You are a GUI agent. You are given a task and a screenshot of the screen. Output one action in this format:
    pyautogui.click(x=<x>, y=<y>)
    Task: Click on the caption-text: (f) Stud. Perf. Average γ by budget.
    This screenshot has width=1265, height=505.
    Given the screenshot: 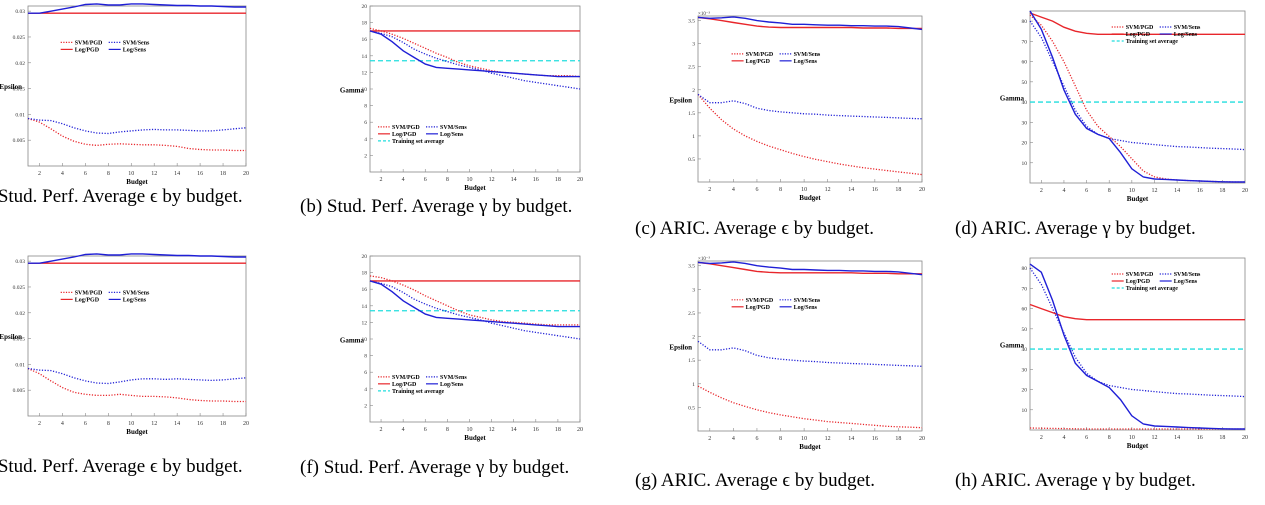 What is the action you would take?
    pyautogui.click(x=435, y=467)
    